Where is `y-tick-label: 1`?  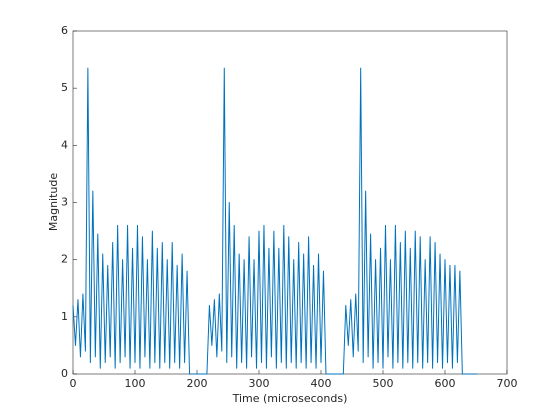 y-tick-label: 1 is located at coordinates (64, 316).